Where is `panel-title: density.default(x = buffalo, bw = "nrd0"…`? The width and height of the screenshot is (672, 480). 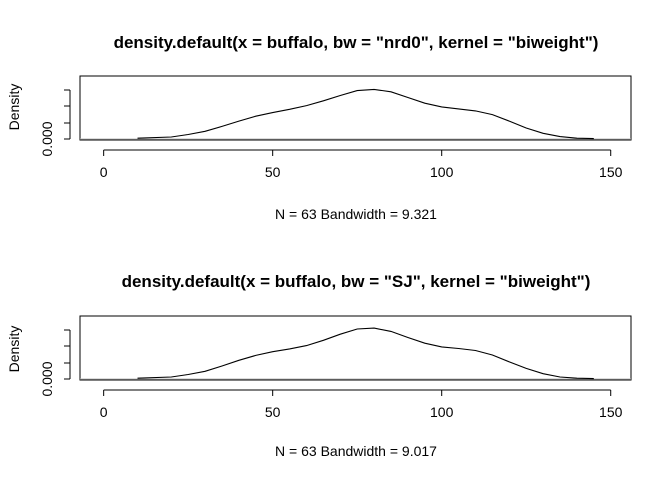 panel-title: density.default(x = buffalo, bw = "nrd0"… is located at coordinates (356, 42).